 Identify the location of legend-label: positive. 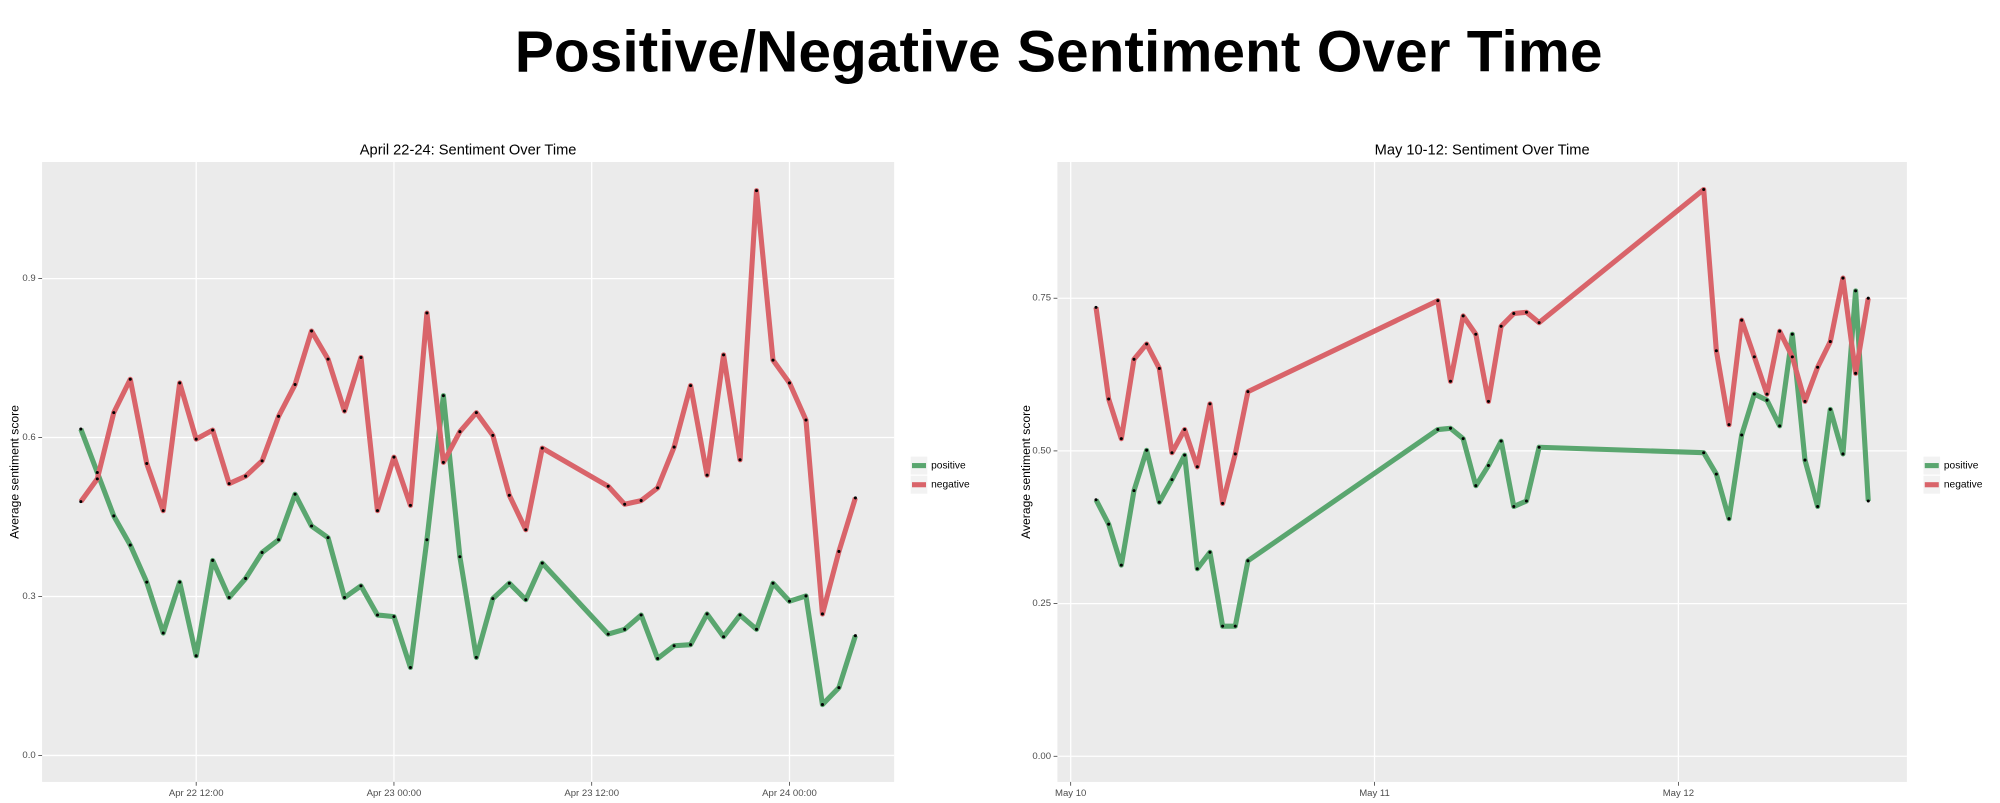
(948, 465).